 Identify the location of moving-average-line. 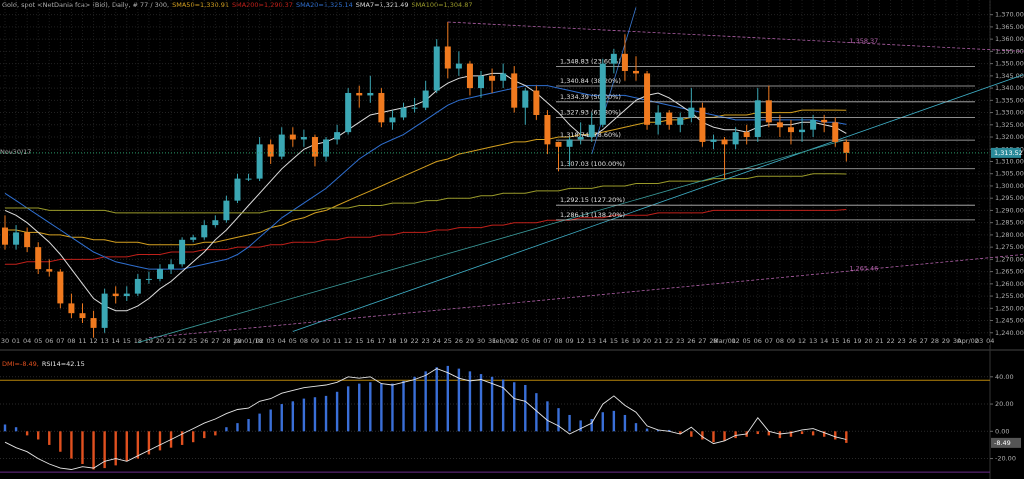
(426, 237).